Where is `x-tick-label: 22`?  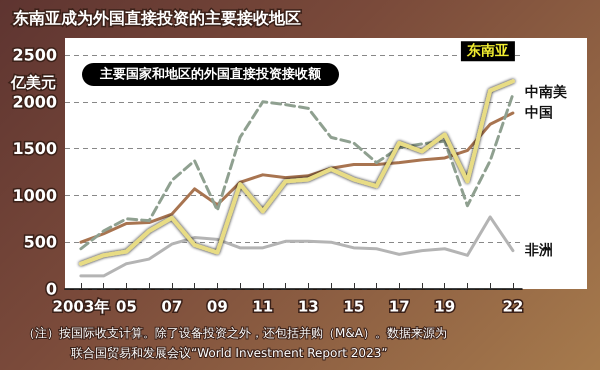 x-tick-label: 22 is located at coordinates (513, 307).